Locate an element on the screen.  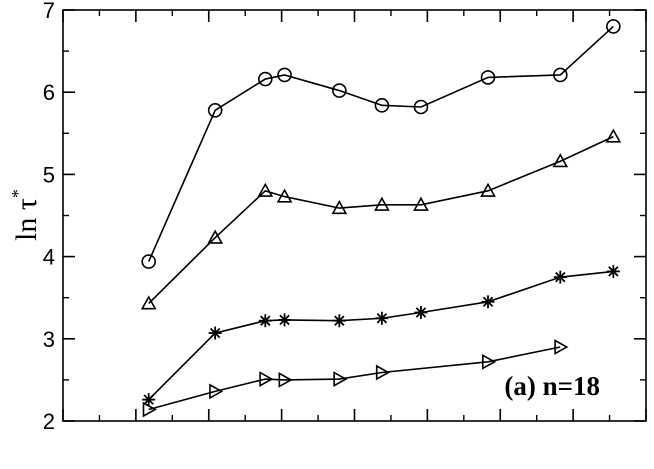
y-axis-label: ln τ* is located at coordinates (25, 215).